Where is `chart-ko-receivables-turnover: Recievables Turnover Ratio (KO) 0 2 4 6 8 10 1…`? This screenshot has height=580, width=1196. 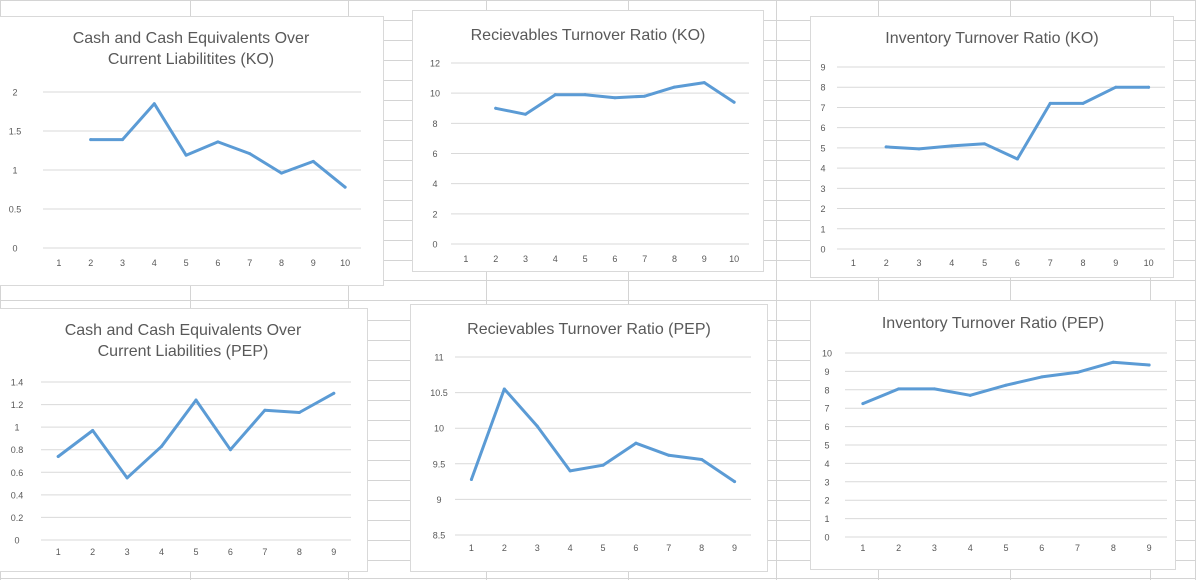 chart-ko-receivables-turnover: Recievables Turnover Ratio (KO) 0 2 4 6 8 10 1… is located at coordinates (588, 141).